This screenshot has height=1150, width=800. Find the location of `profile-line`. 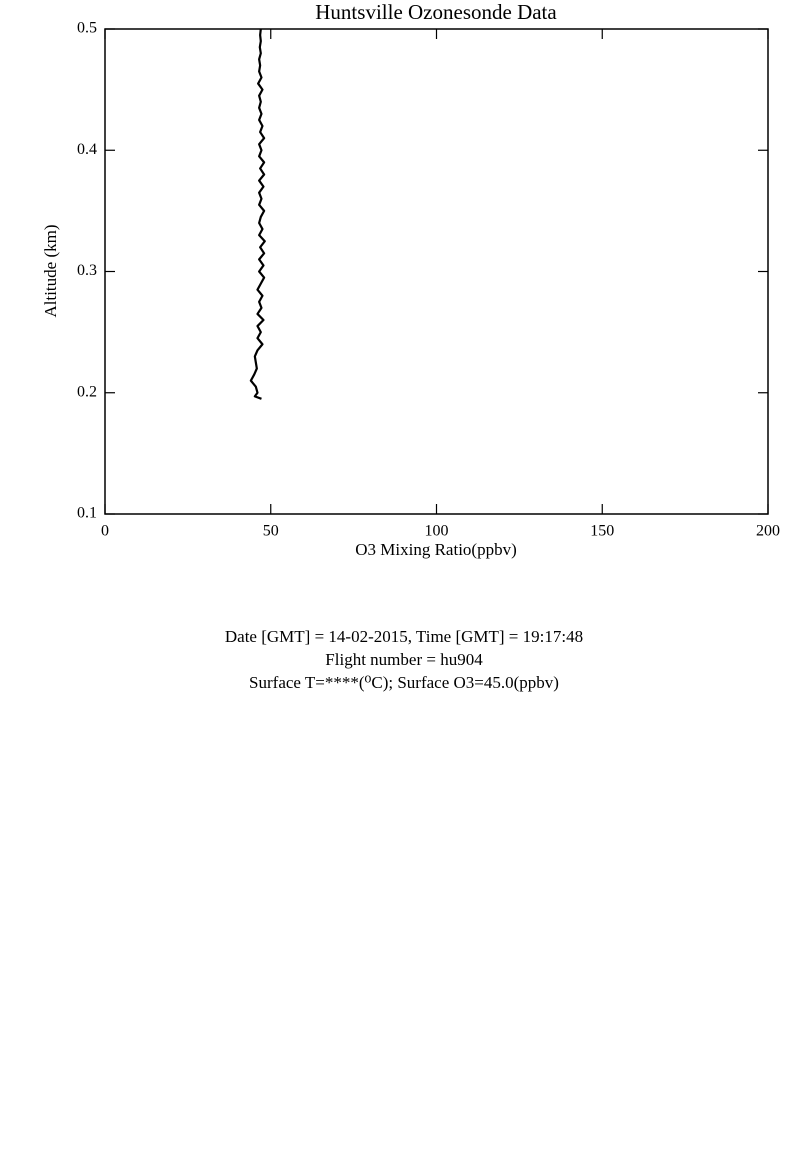

profile-line is located at coordinates (257, 214).